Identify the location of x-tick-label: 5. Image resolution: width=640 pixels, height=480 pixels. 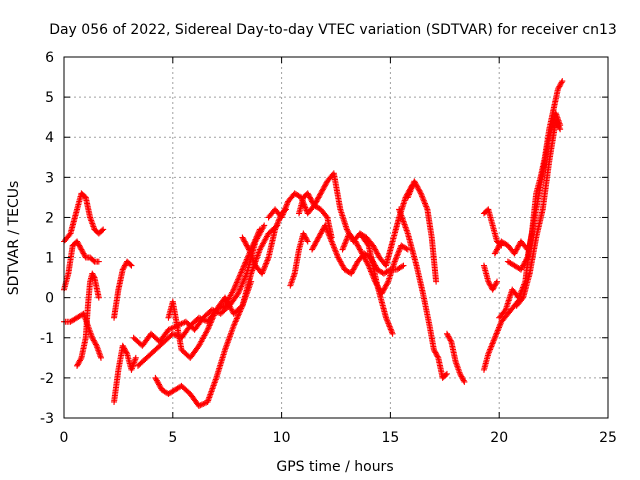
(172, 438).